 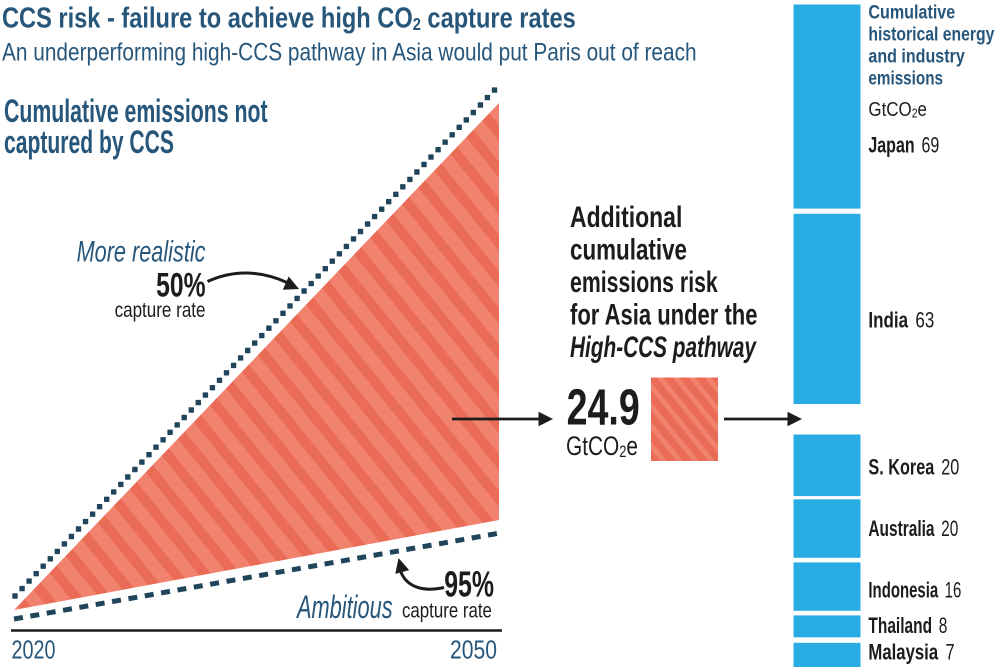 What do you see at coordinates (603, 407) in the screenshot?
I see `svg-text: 24.9` at bounding box center [603, 407].